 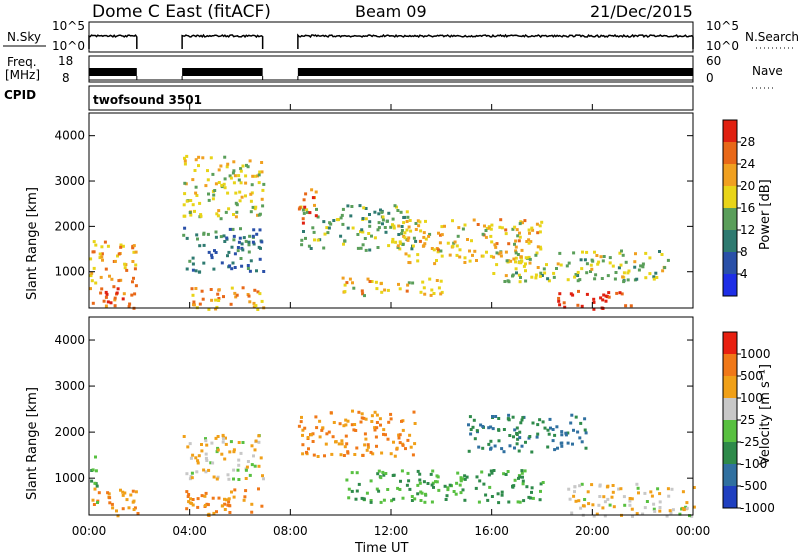 I want to click on x-tick-label: 00:00, so click(x=693, y=531).